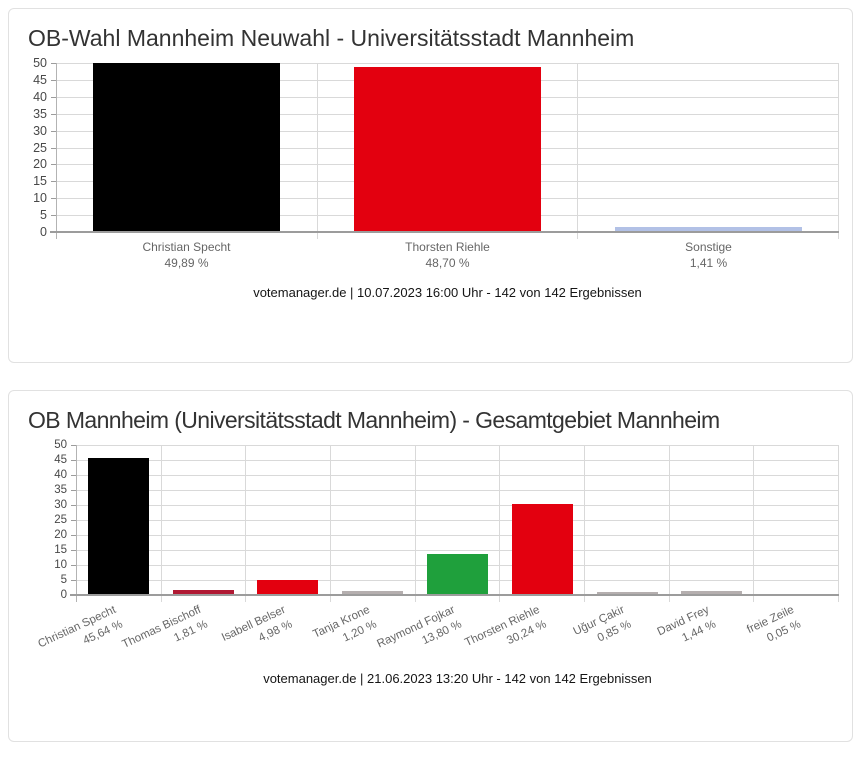 The height and width of the screenshot is (758, 861). Describe the element at coordinates (186, 264) in the screenshot. I see `candidate-percent: 49,89 %` at that location.